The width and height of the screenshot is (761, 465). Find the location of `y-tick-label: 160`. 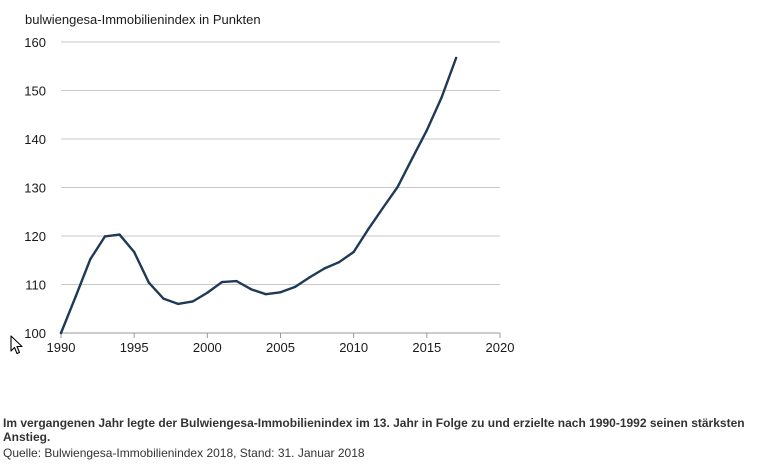

y-tick-label: 160 is located at coordinates (35, 42).